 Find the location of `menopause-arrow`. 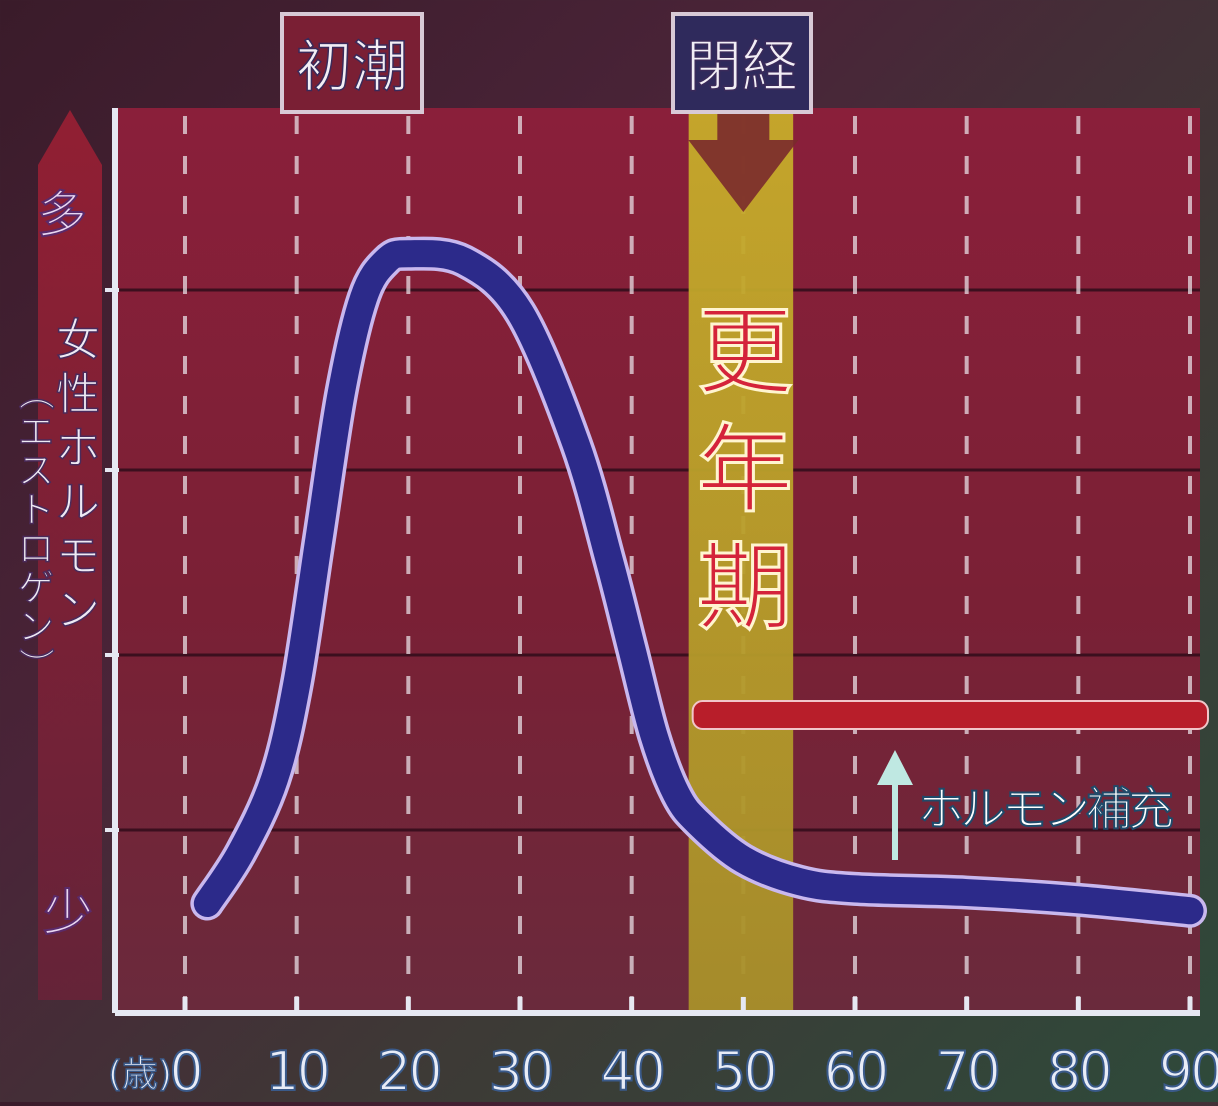

menopause-arrow is located at coordinates (743, 156).